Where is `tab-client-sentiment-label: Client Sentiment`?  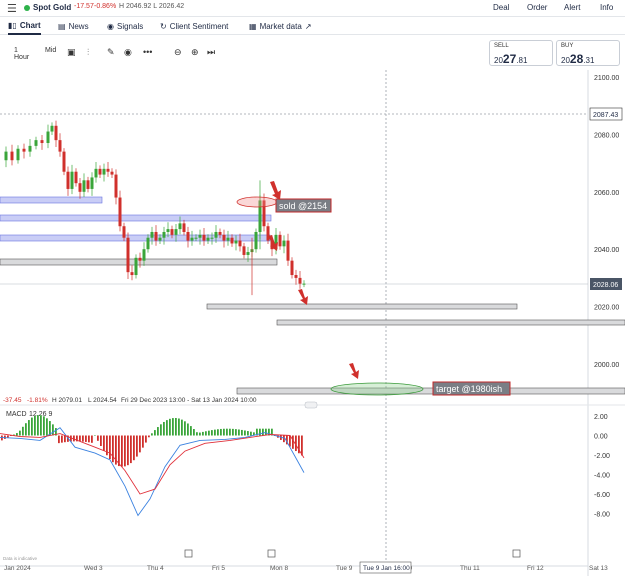 tab-client-sentiment-label: Client Sentiment is located at coordinates (199, 26).